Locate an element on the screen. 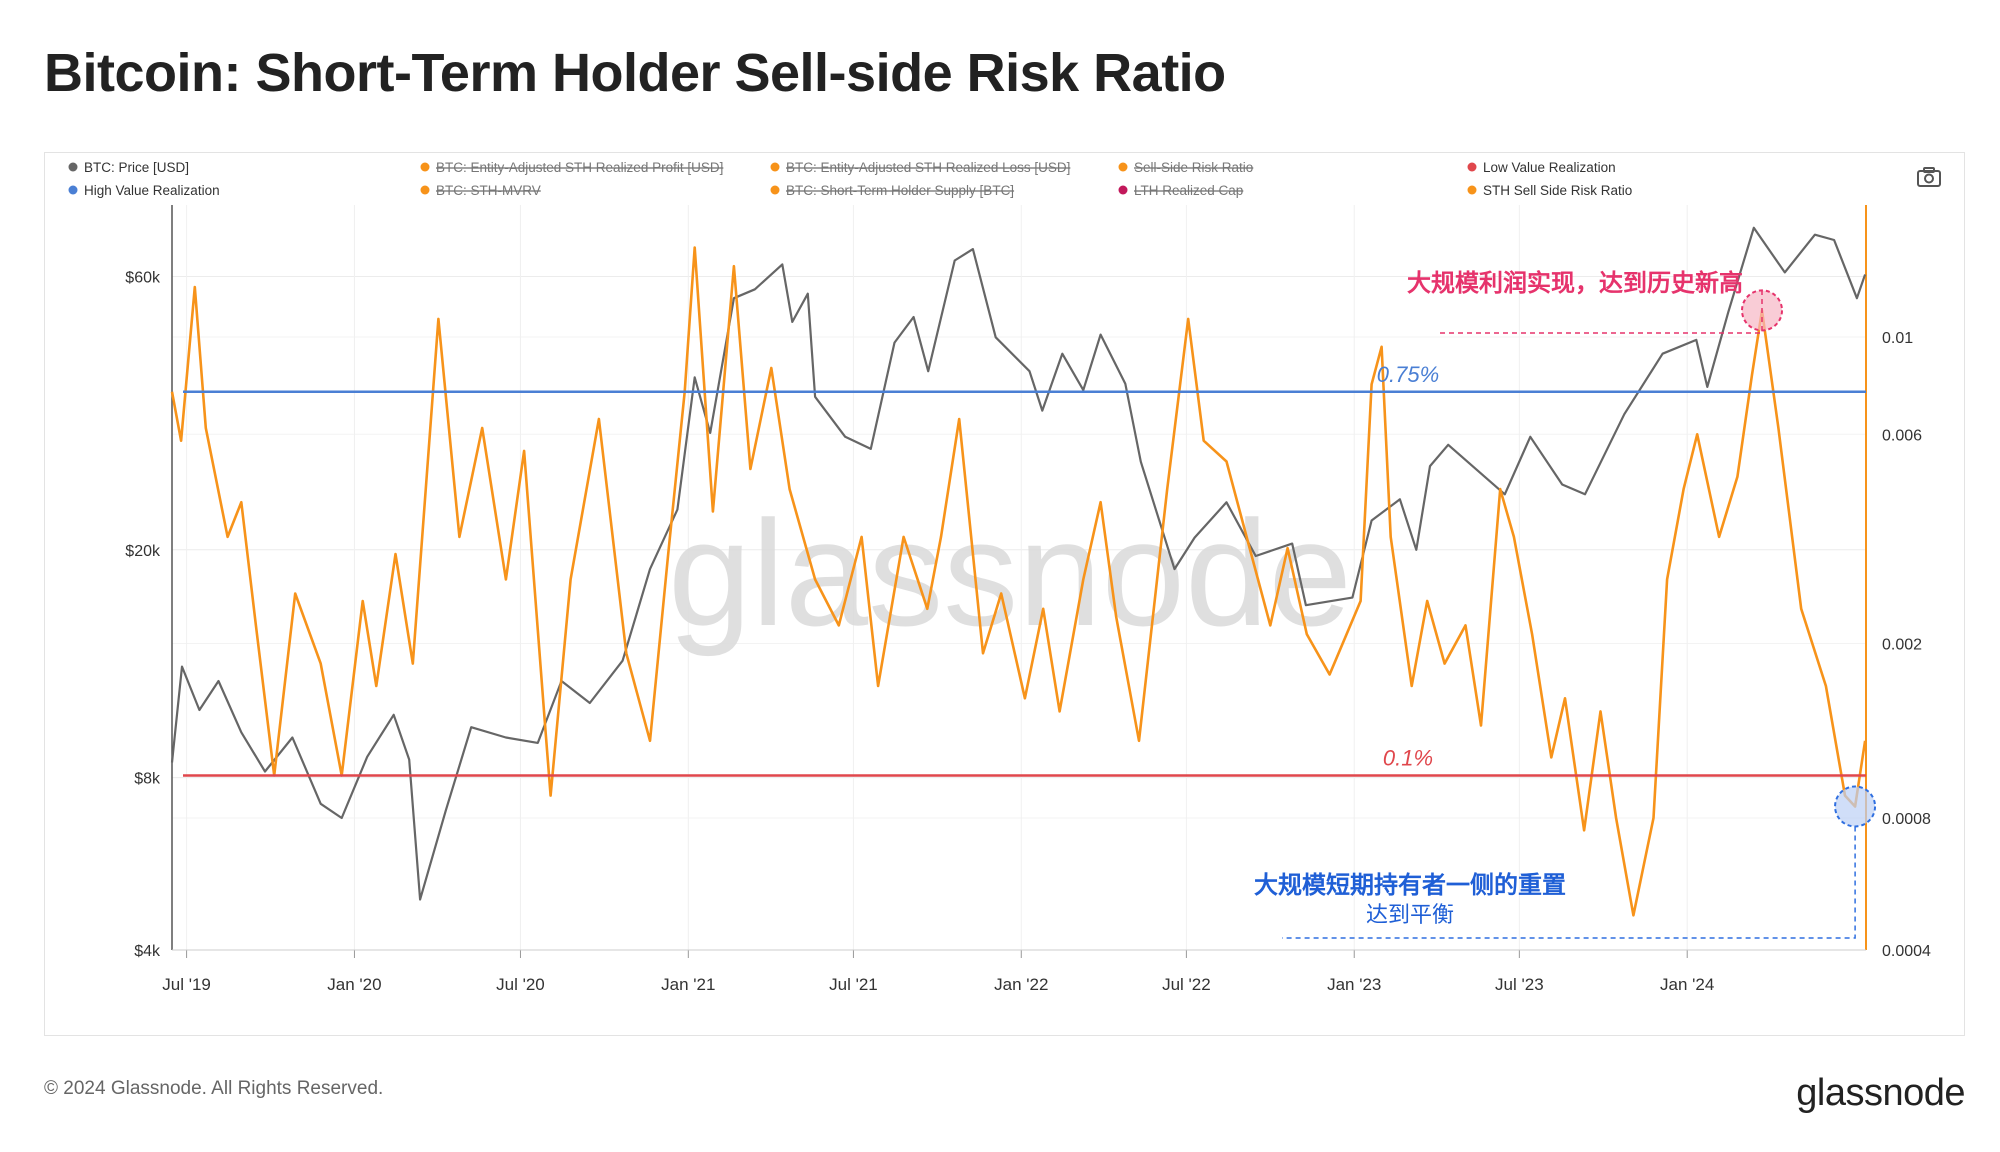 This screenshot has height=1152, width=2000. x-tick-label: Jul '23 is located at coordinates (1519, 984).